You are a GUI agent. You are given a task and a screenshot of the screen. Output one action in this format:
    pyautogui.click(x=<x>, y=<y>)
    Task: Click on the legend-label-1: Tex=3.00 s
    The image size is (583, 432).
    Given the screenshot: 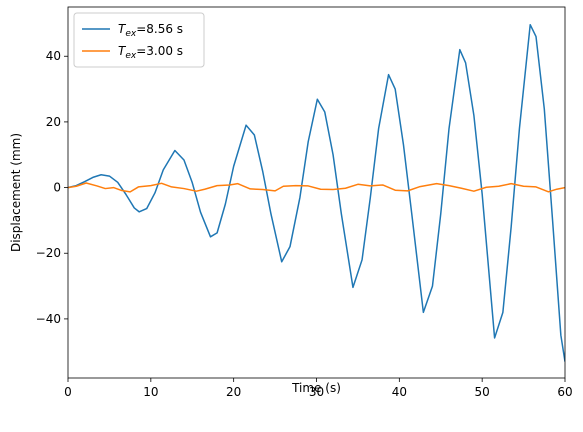 What is the action you would take?
    pyautogui.click(x=150, y=52)
    